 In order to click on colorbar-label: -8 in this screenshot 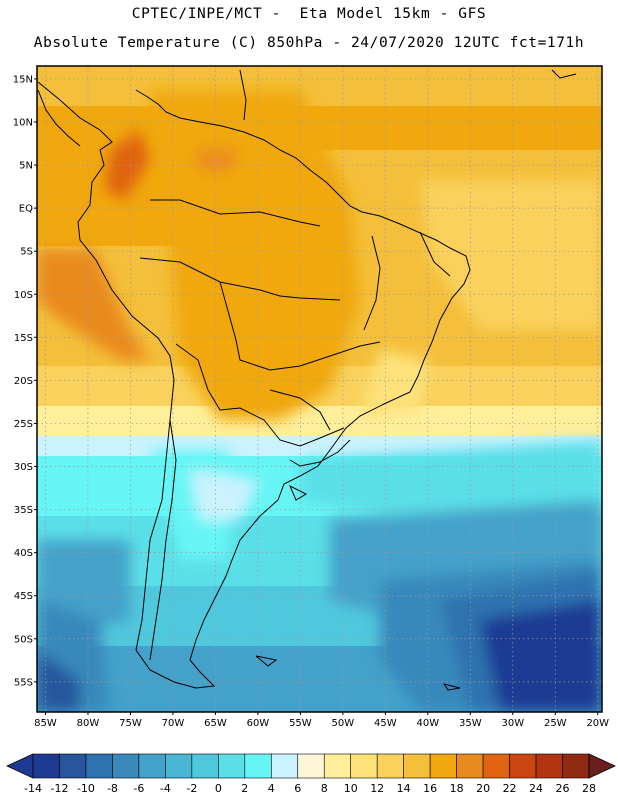, I will do `click(112, 788)`.